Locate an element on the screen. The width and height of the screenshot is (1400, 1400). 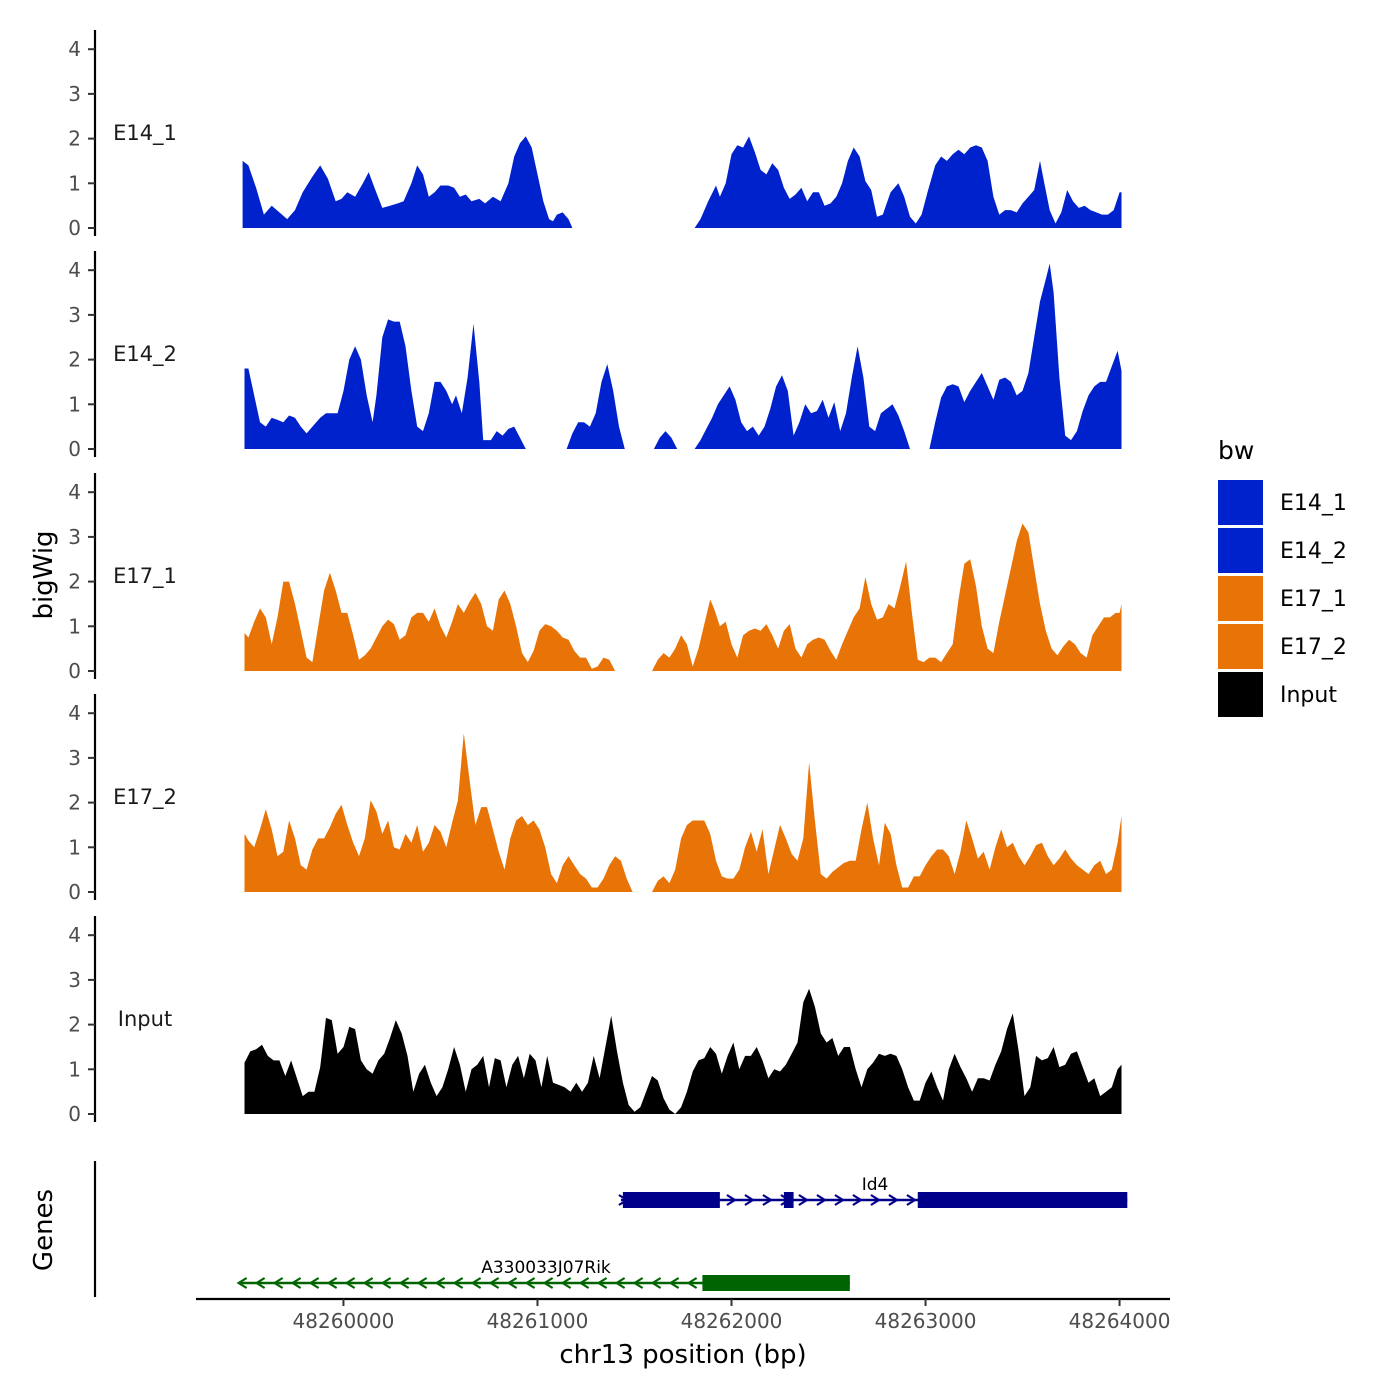
legend-item-E14_2: E14_2 is located at coordinates (1282, 550).